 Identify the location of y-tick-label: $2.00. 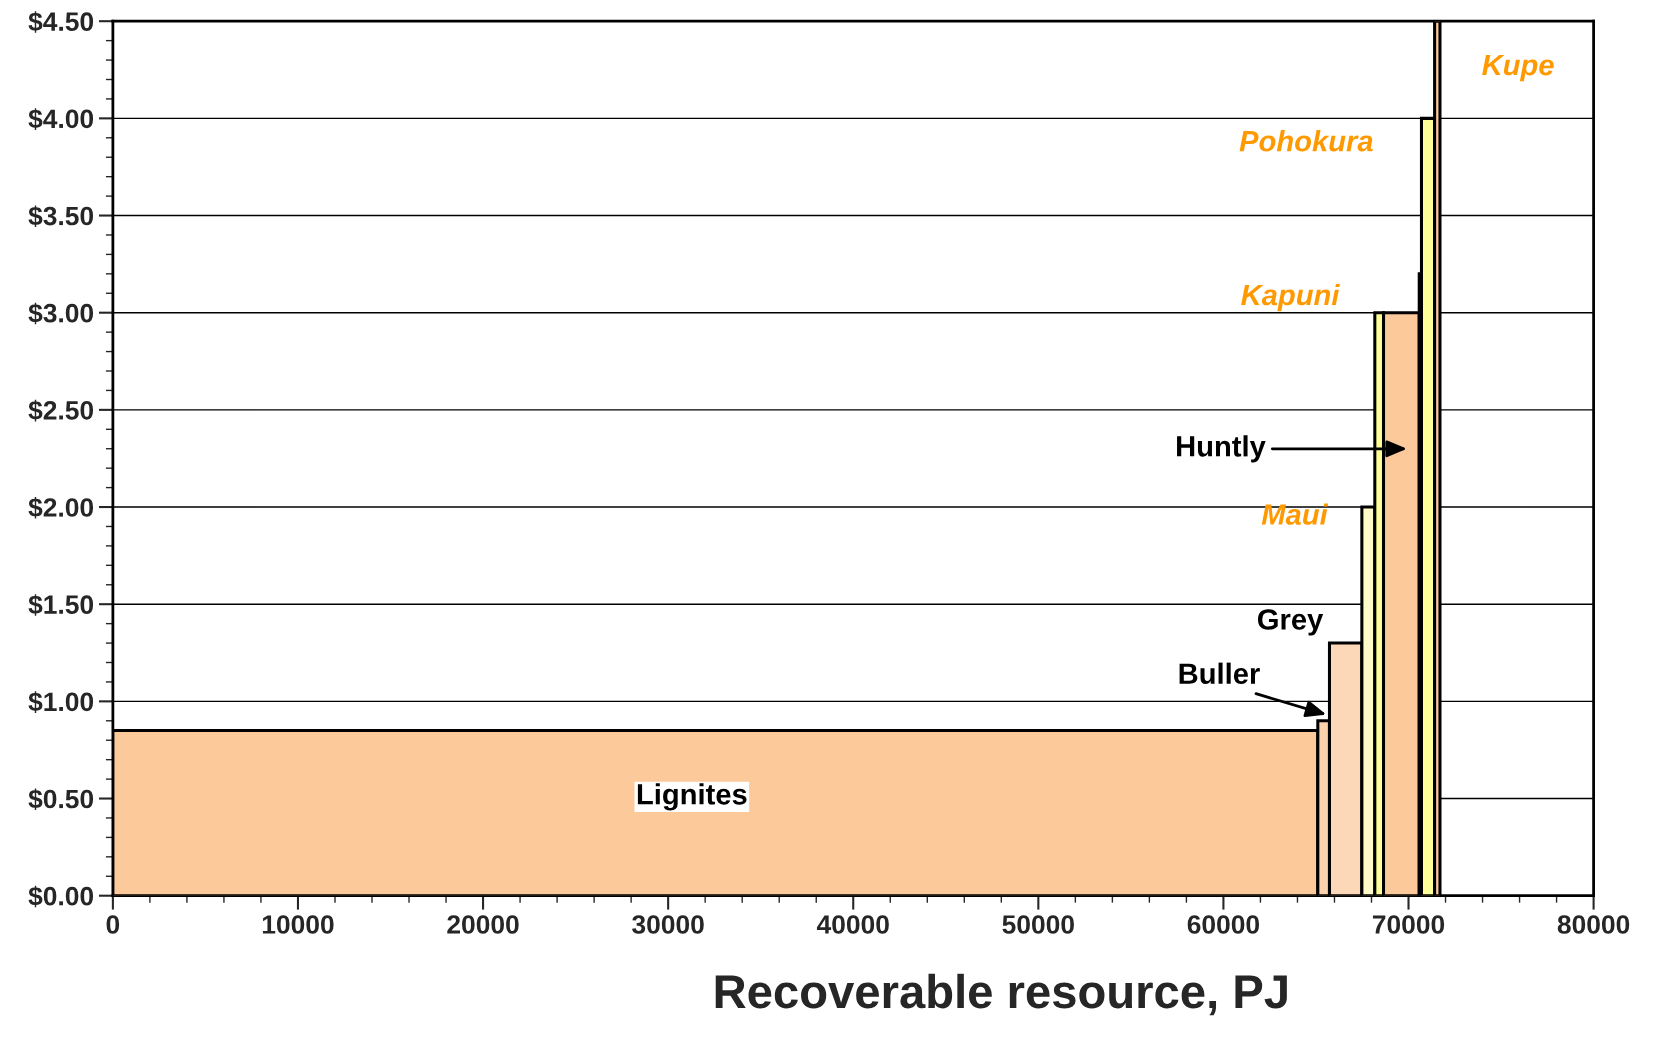
(61, 508).